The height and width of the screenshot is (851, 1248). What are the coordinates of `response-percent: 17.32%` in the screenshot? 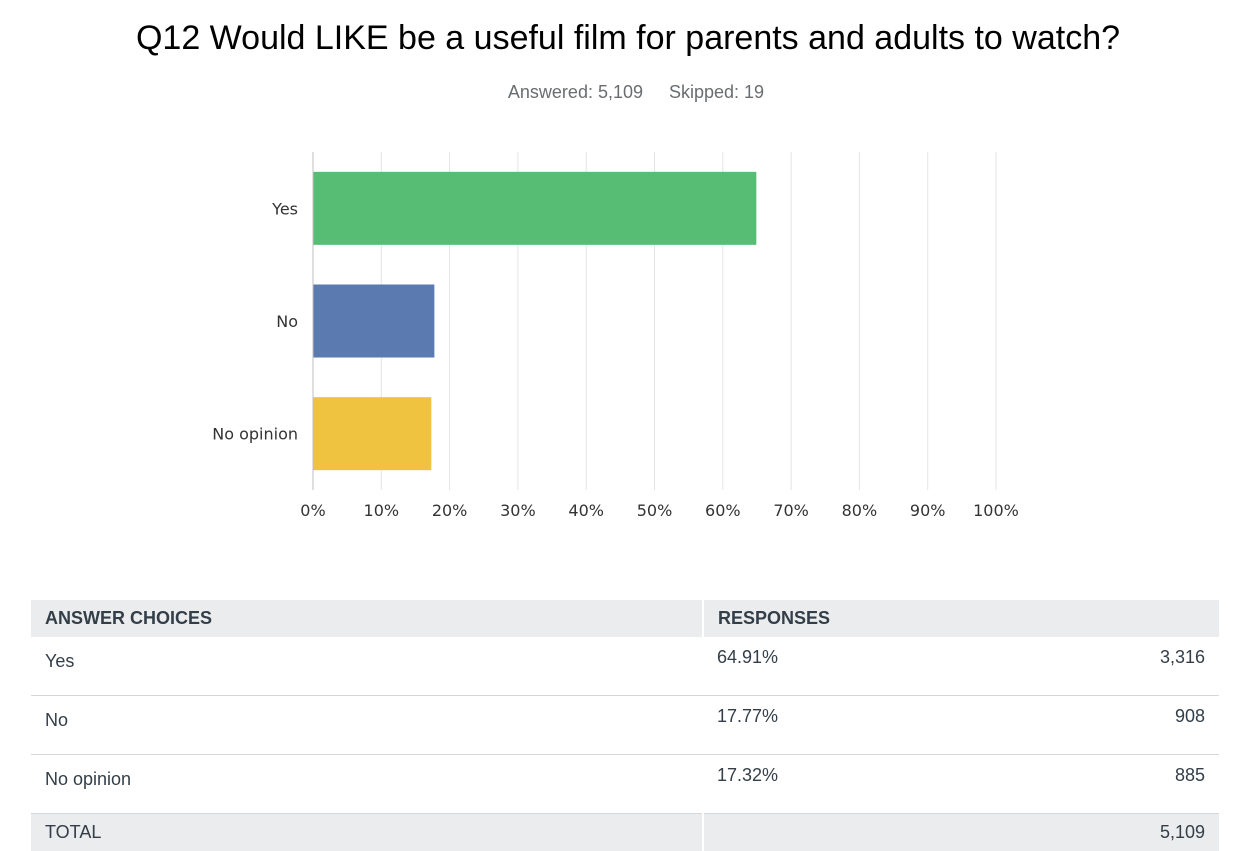 It's located at (747, 775).